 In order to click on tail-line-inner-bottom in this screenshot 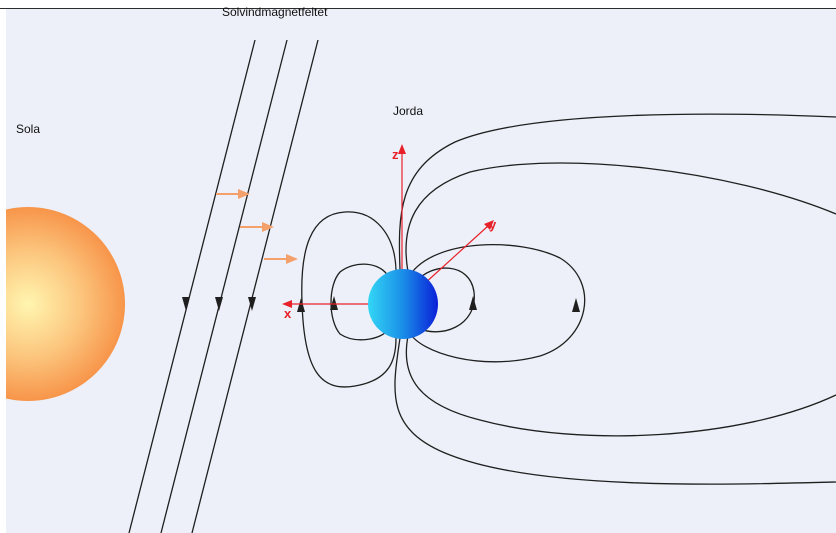, I will do `click(620, 386)`.